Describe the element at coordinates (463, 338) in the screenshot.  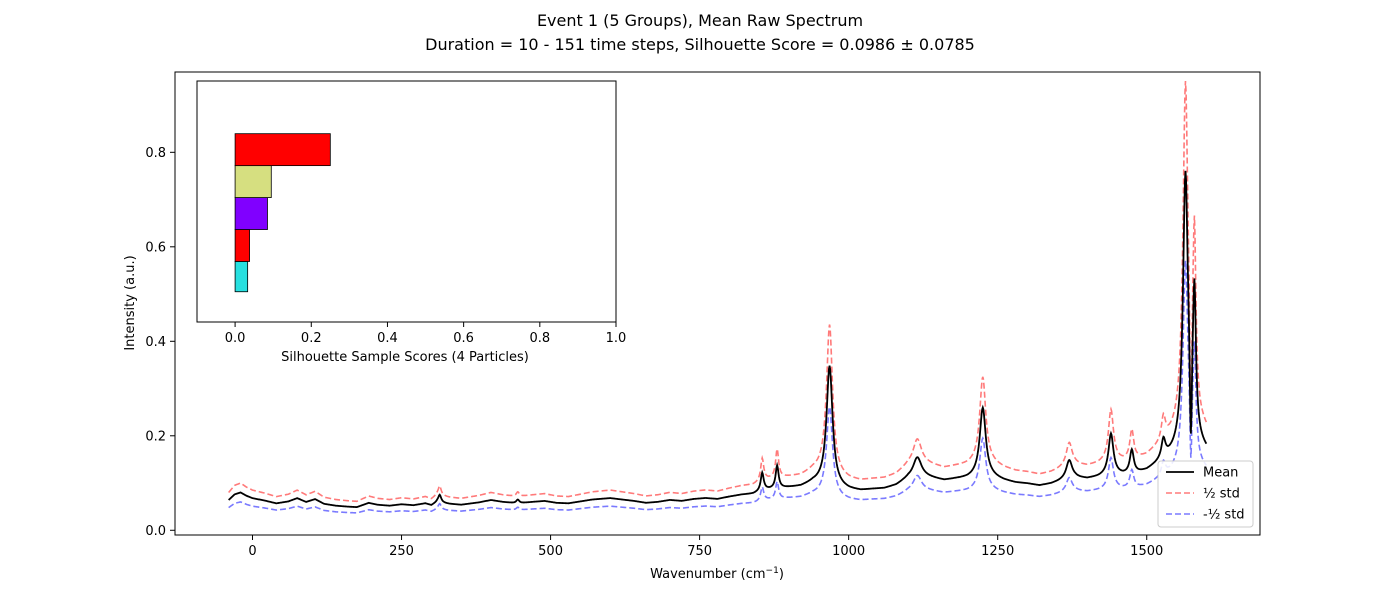
I see `inset-x-tick-label: 0.6` at that location.